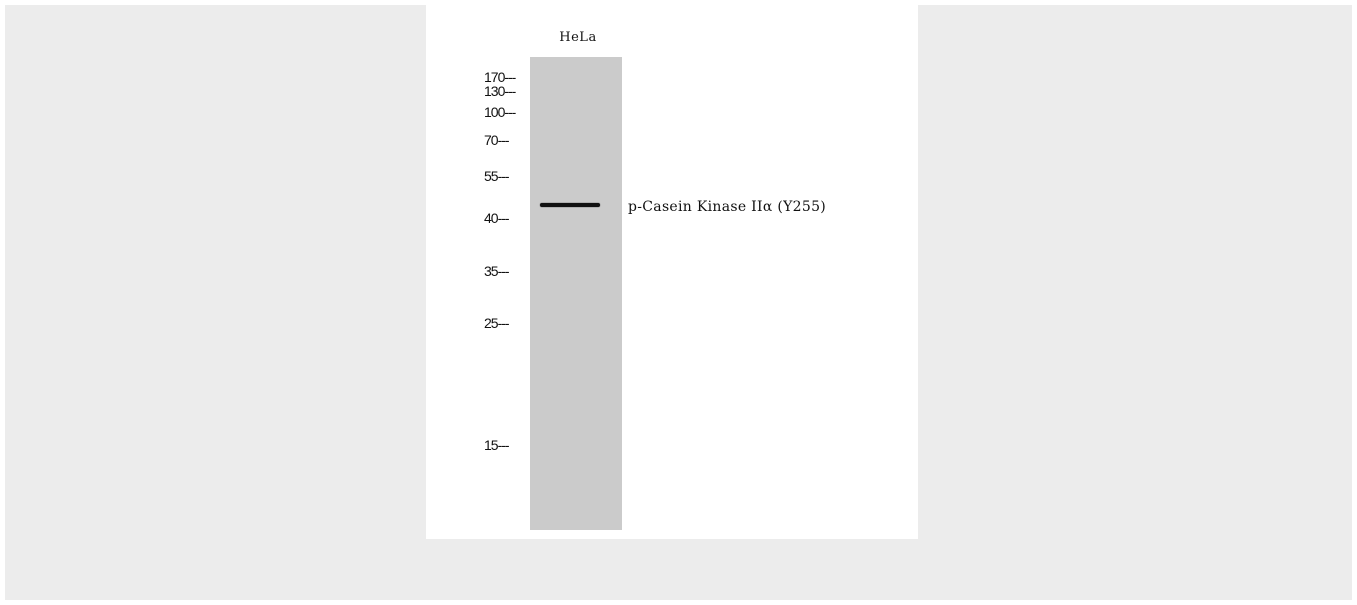  Describe the element at coordinates (576, 293) in the screenshot. I see `blot-lane` at that location.